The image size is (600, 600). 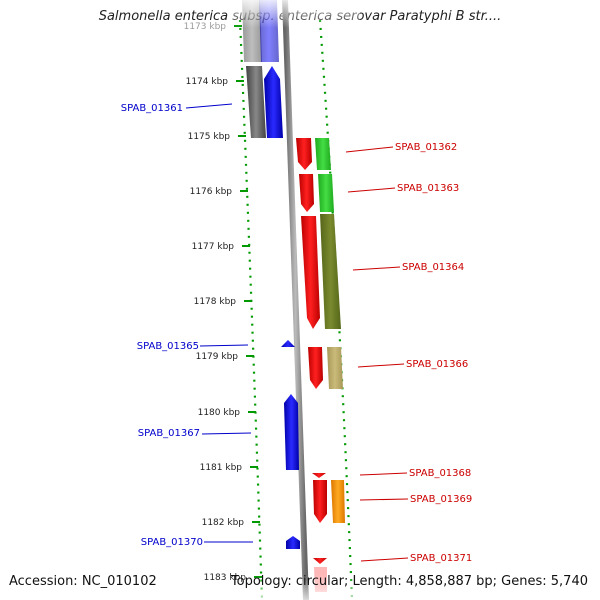 What do you see at coordinates (207, 82) in the screenshot?
I see `scale-tick-label: 1174 kbp` at bounding box center [207, 82].